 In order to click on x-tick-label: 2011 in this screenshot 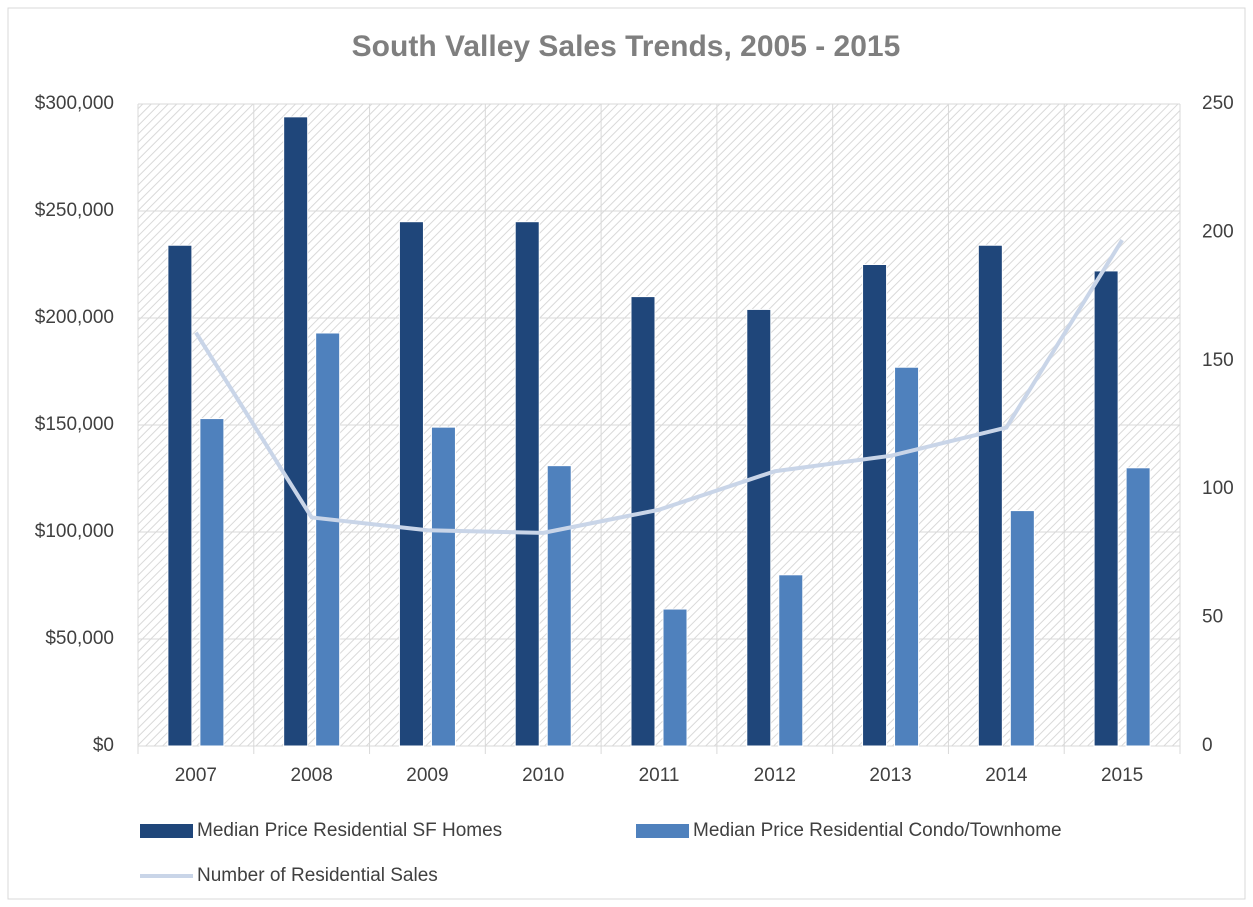, I will do `click(659, 775)`.